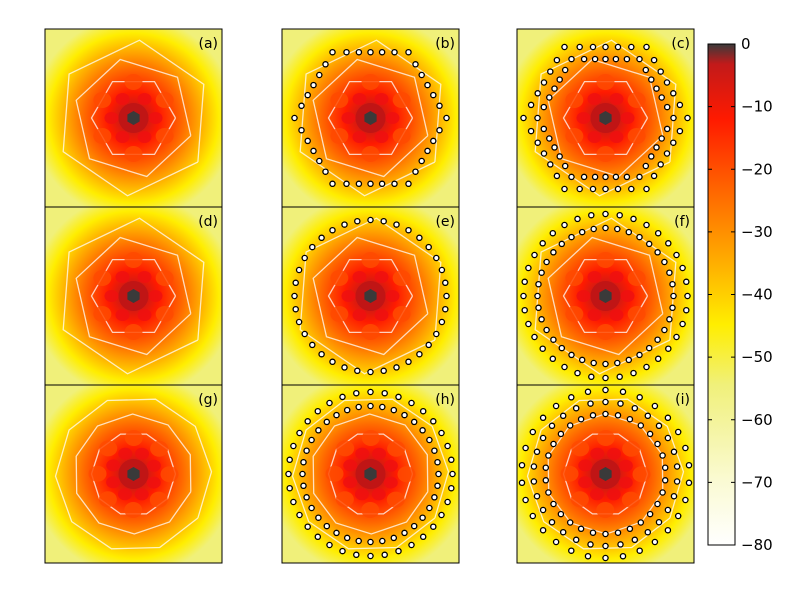  What do you see at coordinates (757, 107) in the screenshot?
I see `colorbar-tick-label: −10` at bounding box center [757, 107].